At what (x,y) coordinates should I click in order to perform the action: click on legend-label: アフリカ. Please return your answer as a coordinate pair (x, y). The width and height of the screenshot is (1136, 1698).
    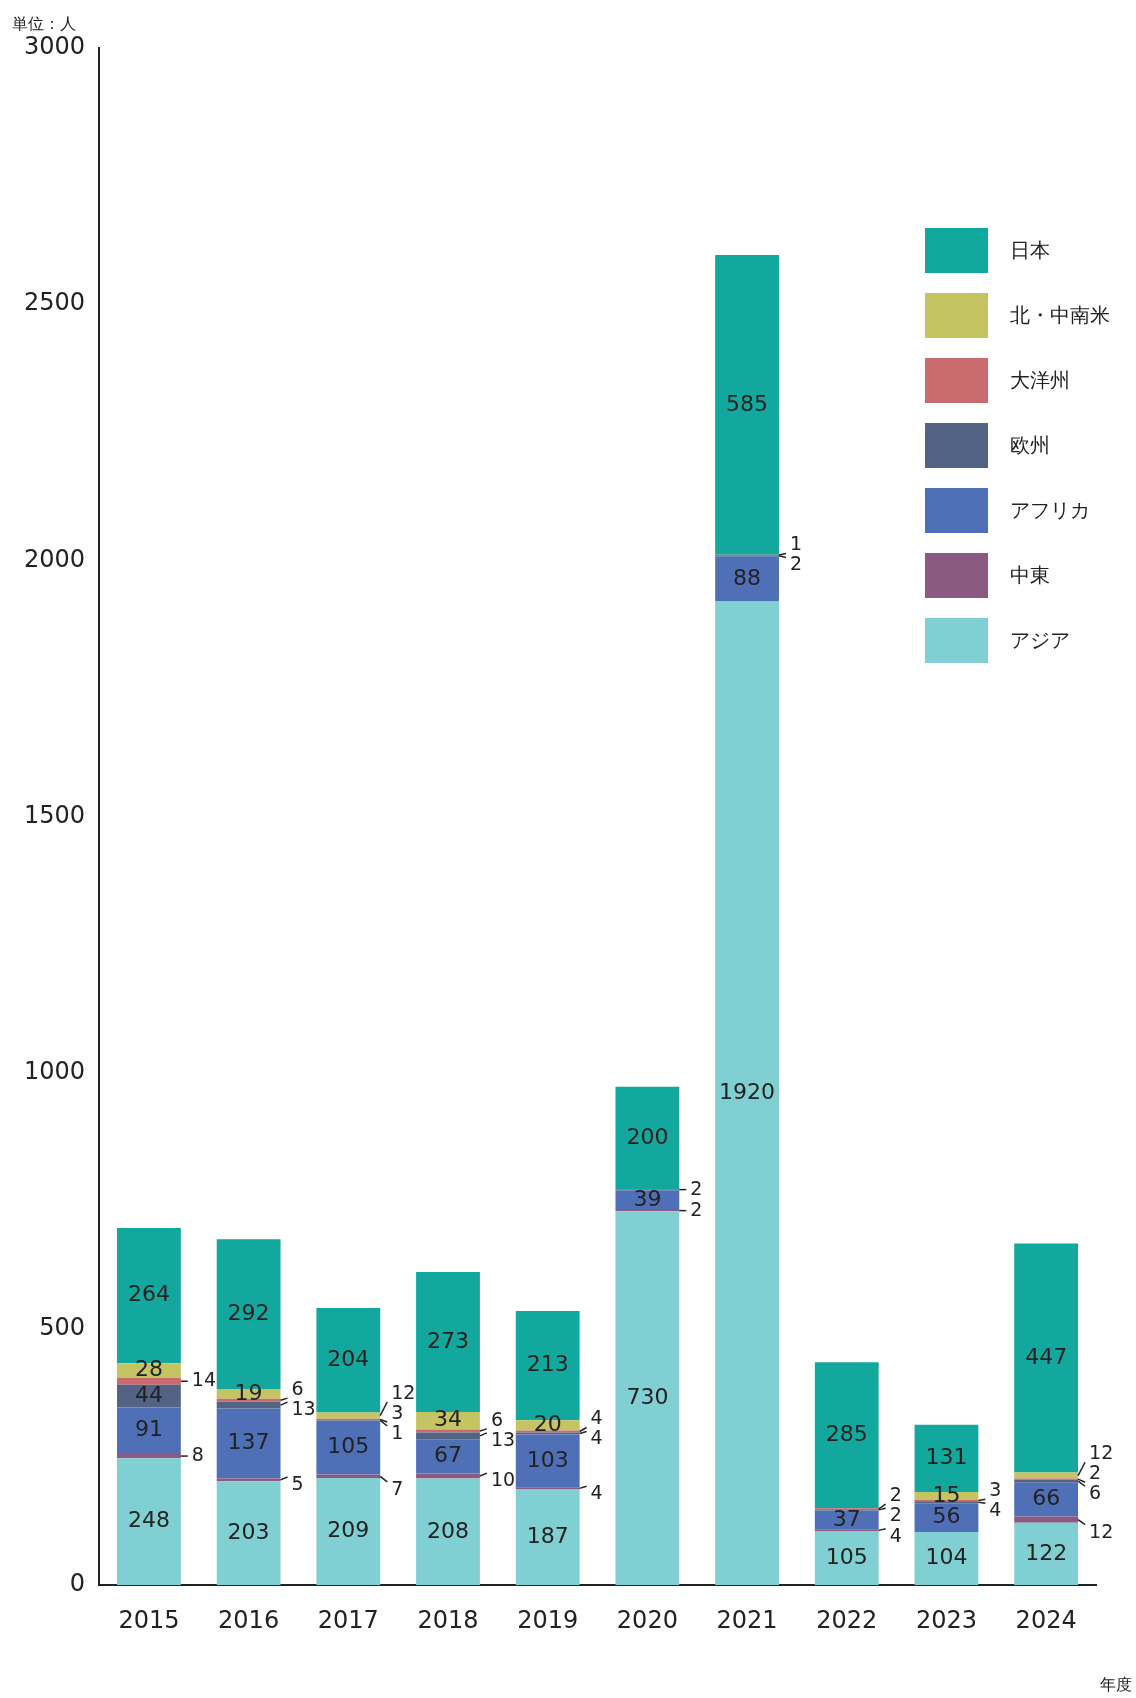
    Looking at the image, I should click on (1050, 510).